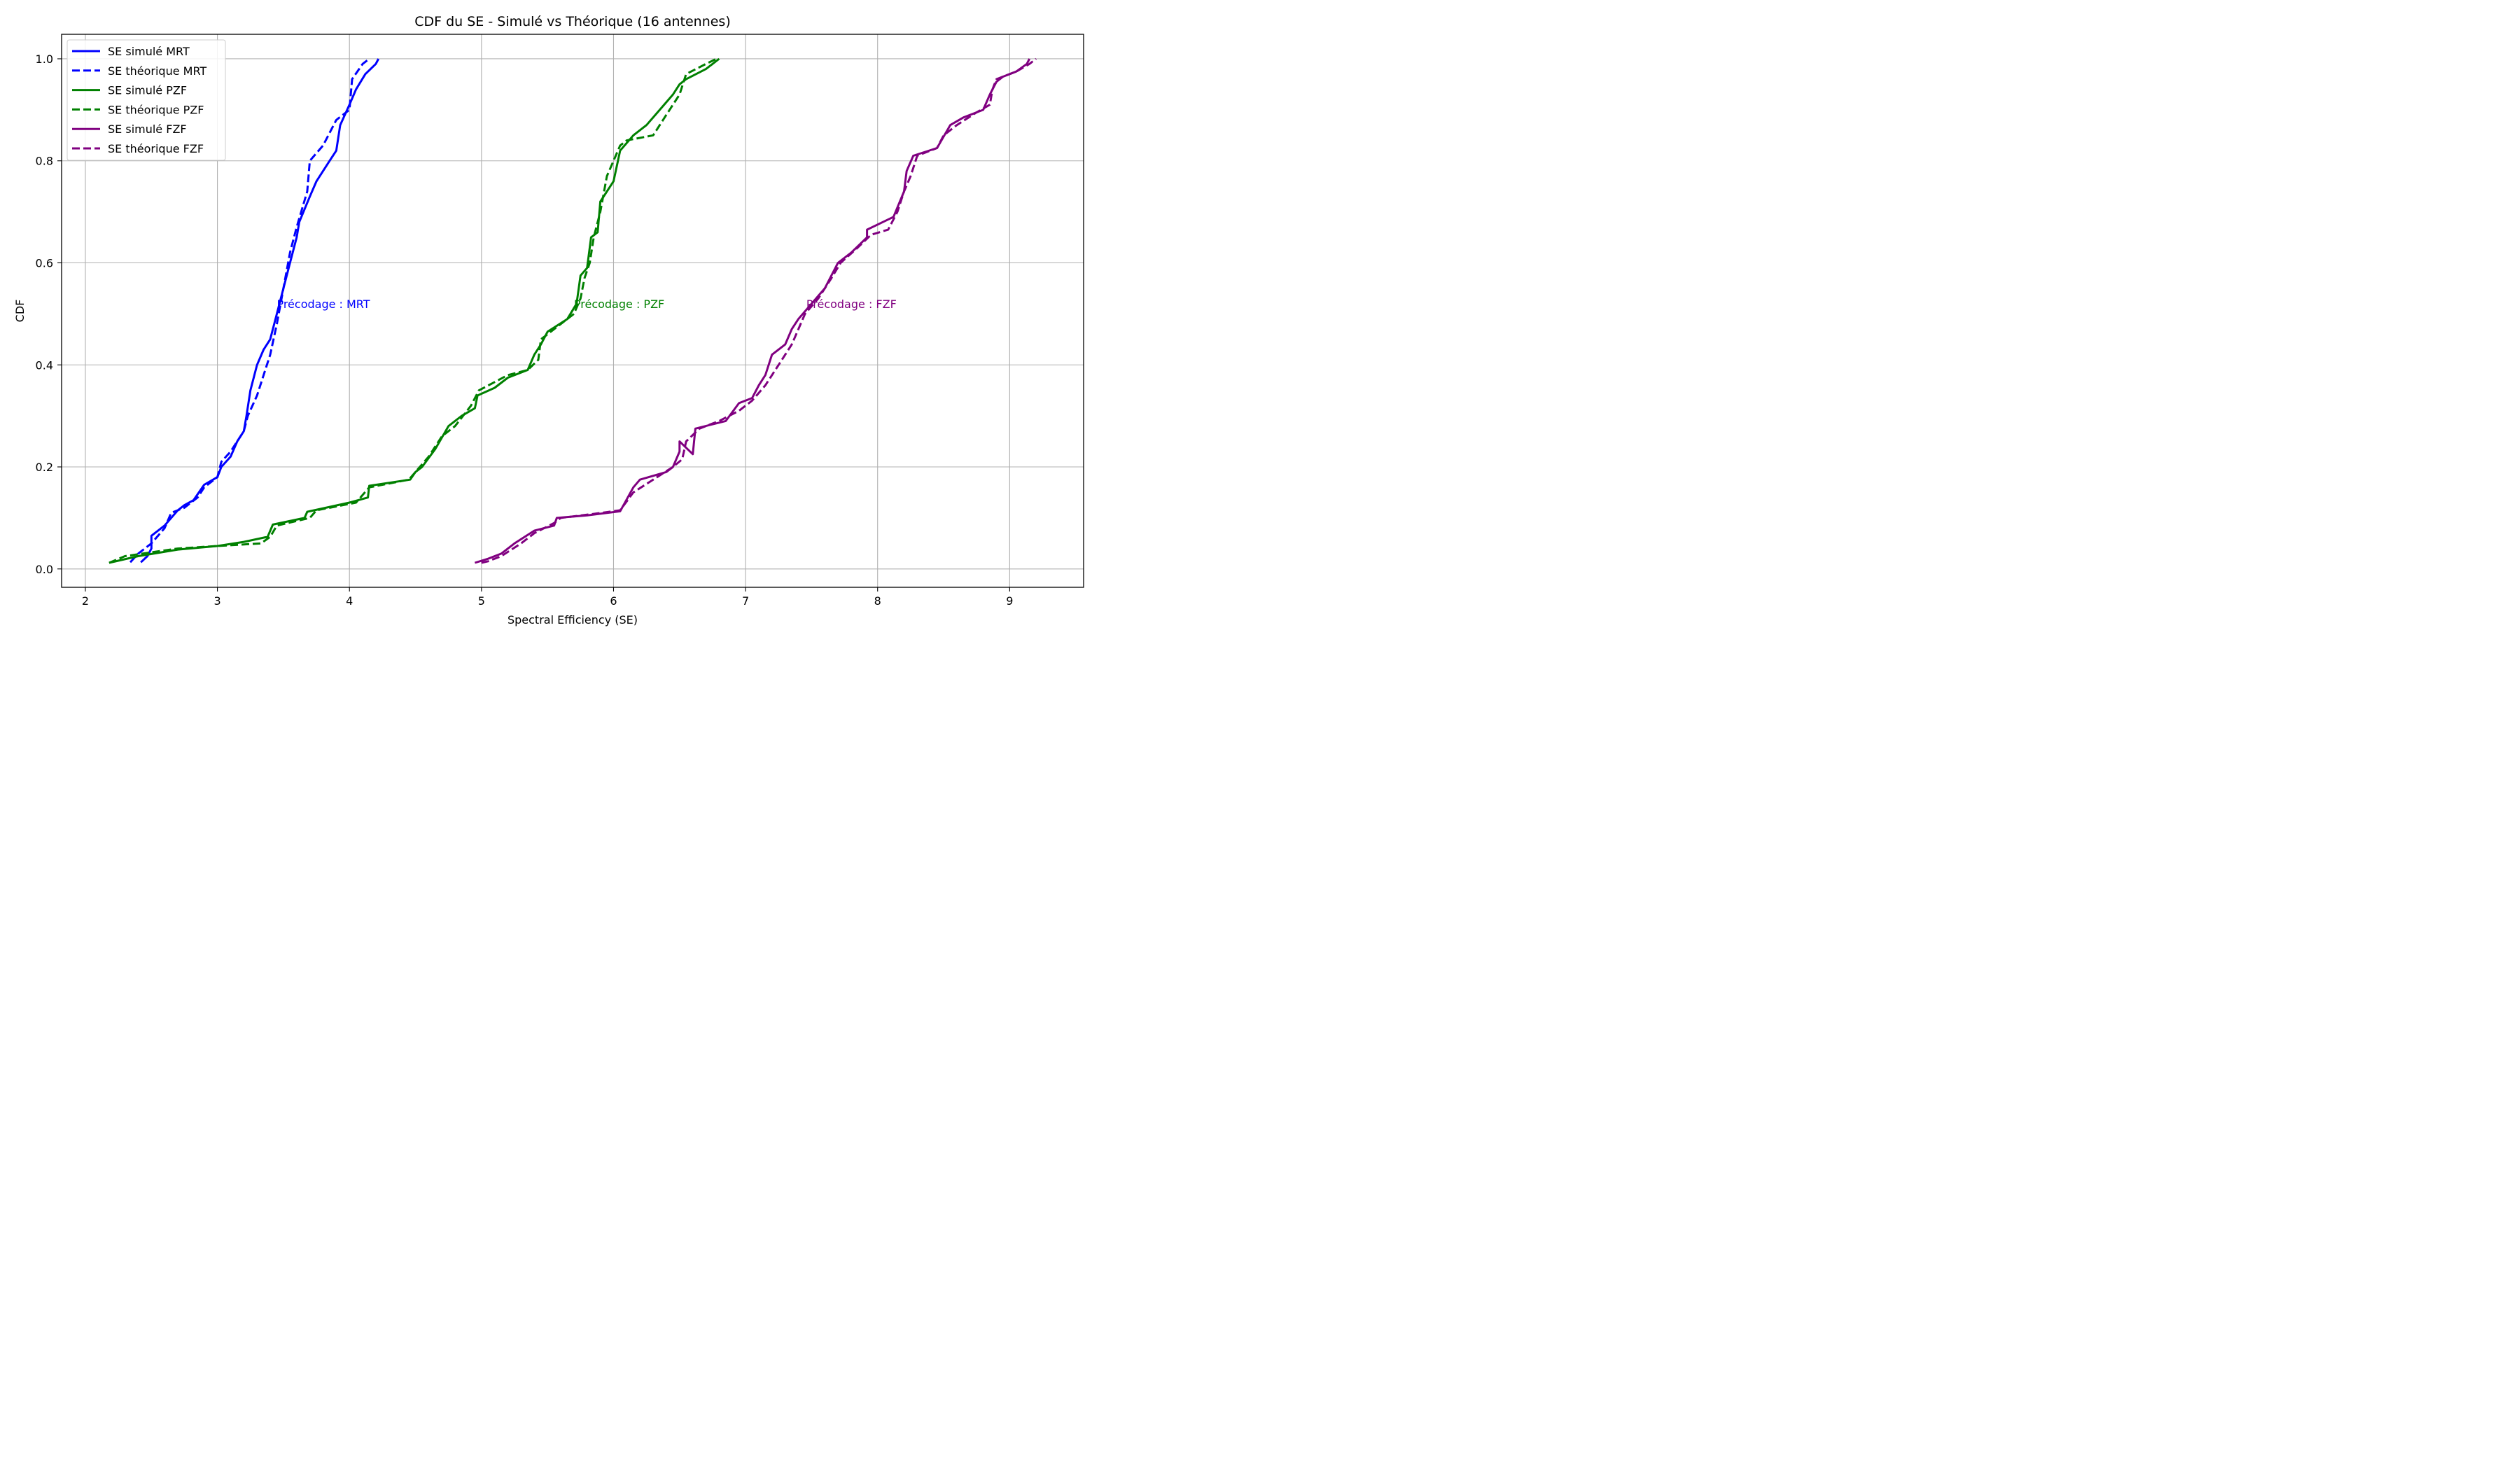  What do you see at coordinates (44, 161) in the screenshot?
I see `y-tick-label: 0.8` at bounding box center [44, 161].